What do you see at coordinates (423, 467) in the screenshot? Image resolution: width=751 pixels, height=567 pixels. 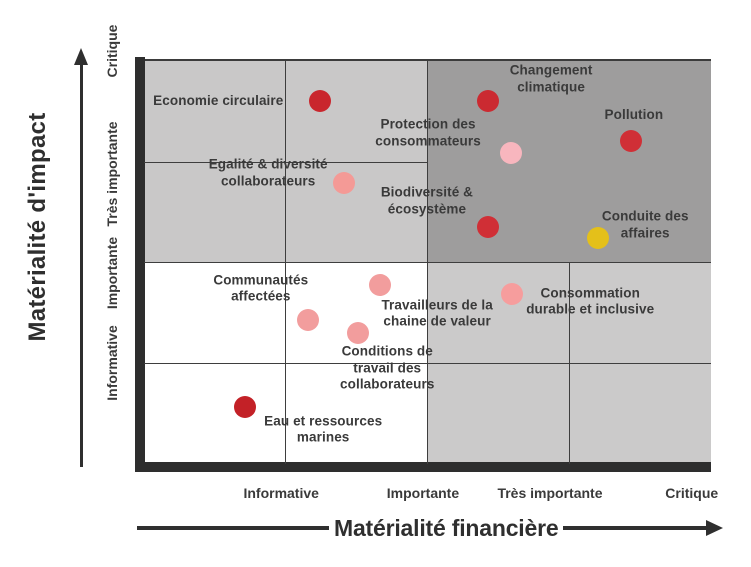 I see `x-axis-thick-bar` at bounding box center [423, 467].